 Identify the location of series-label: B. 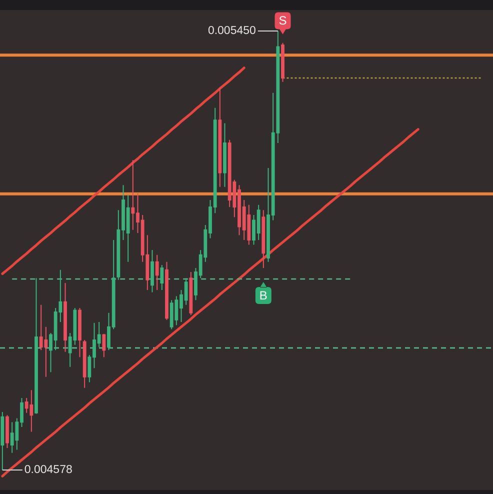
(263, 295).